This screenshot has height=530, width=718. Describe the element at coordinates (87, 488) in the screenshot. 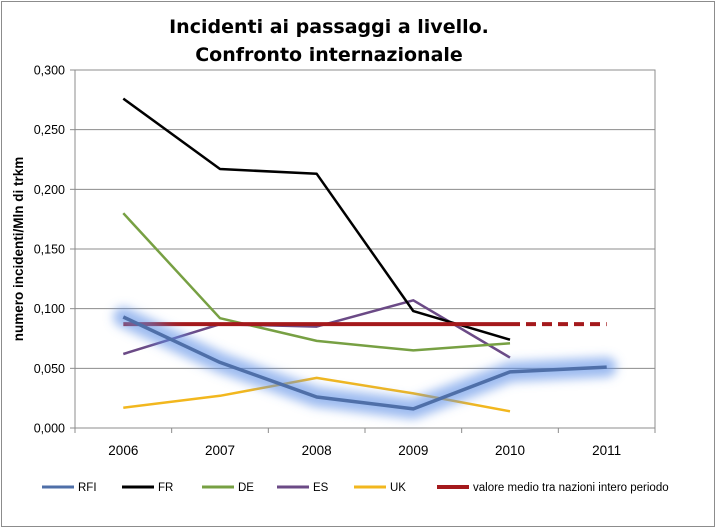

I see `legend-label: RFI` at that location.